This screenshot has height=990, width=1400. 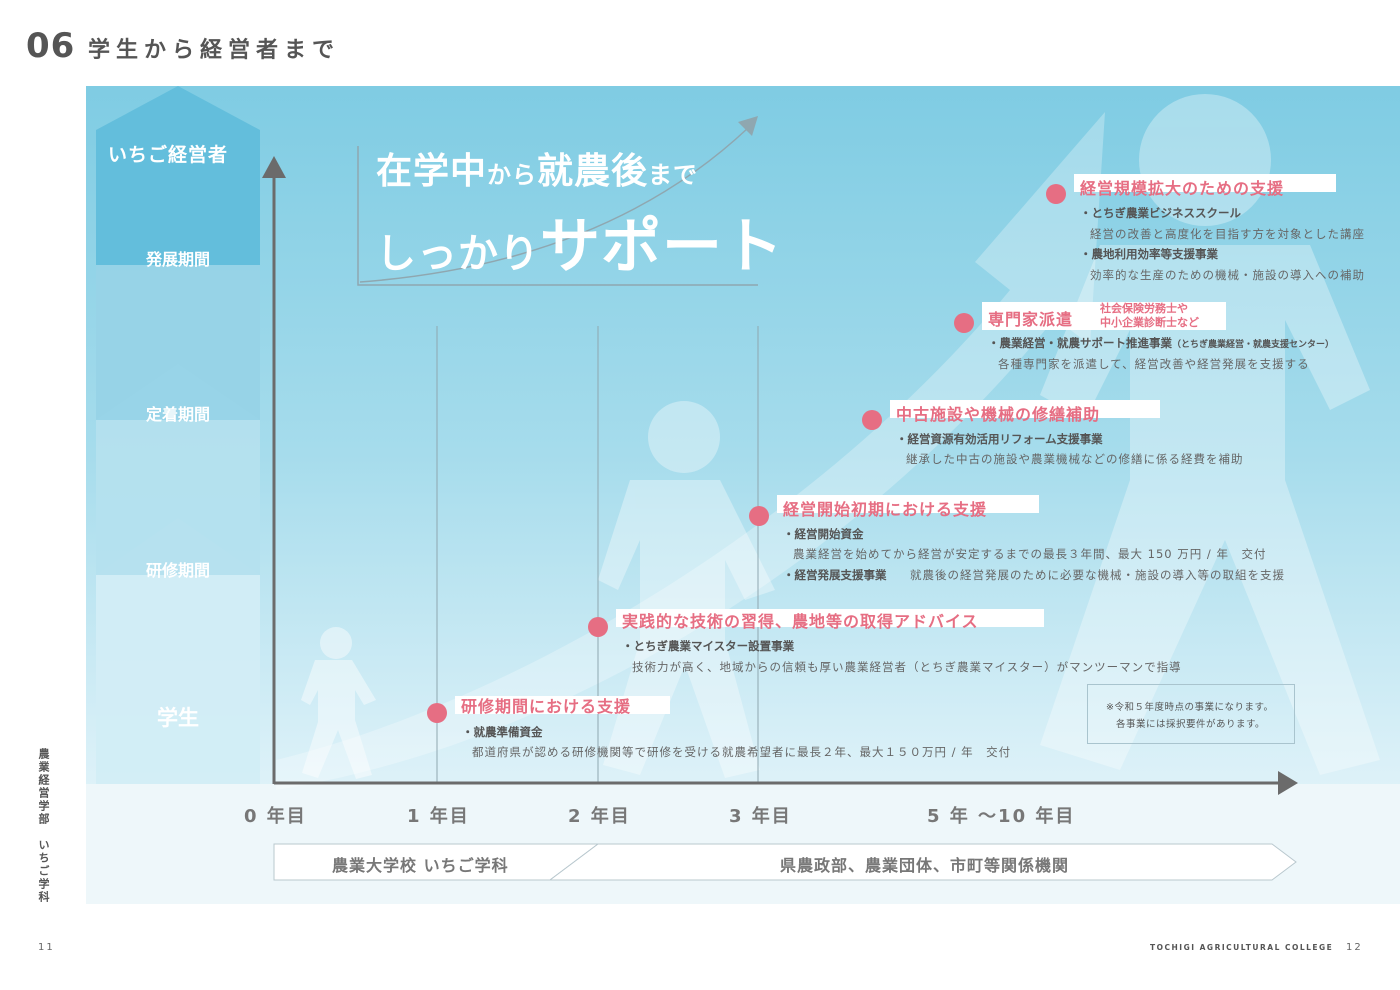 What do you see at coordinates (1191, 724) in the screenshot?
I see `note-line-2: 各事業には採択要件があります。` at bounding box center [1191, 724].